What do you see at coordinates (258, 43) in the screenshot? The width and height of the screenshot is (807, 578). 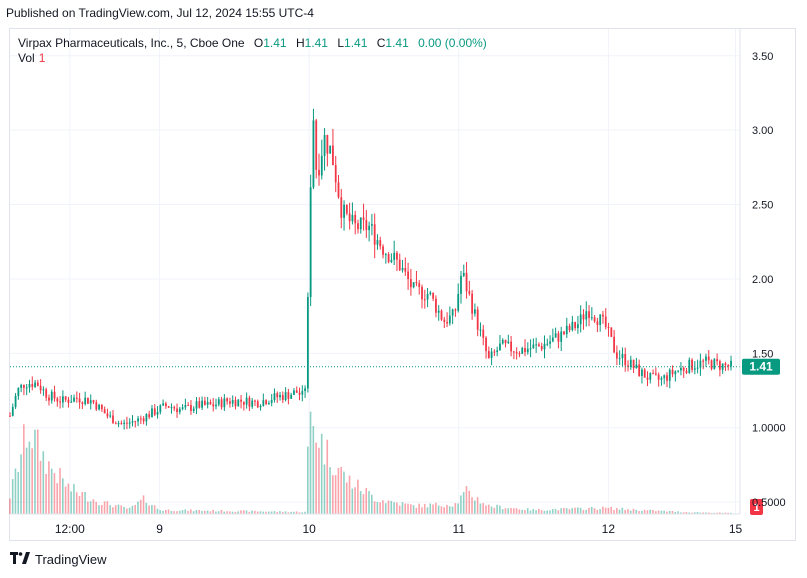 I see `open-label: O` at bounding box center [258, 43].